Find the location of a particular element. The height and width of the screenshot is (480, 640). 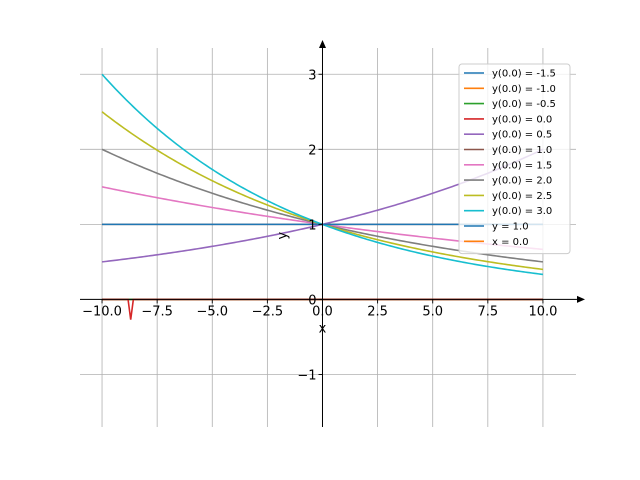

y-tick-label: −1 is located at coordinates (306, 375).